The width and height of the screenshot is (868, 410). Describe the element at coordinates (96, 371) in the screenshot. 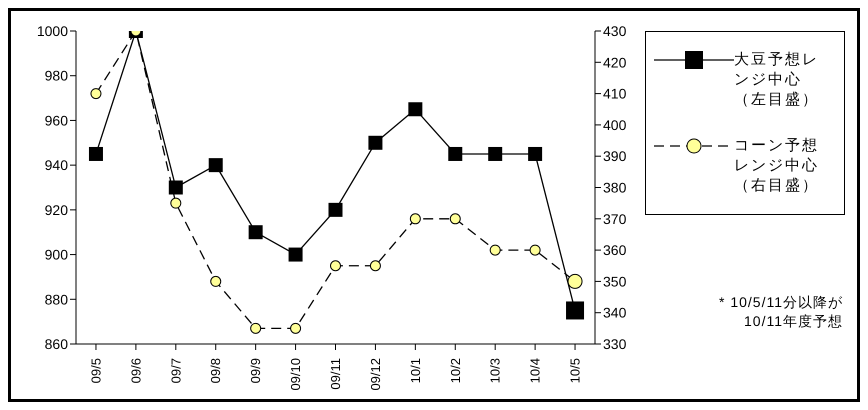

I see `x-tick-label: 09/5` at that location.